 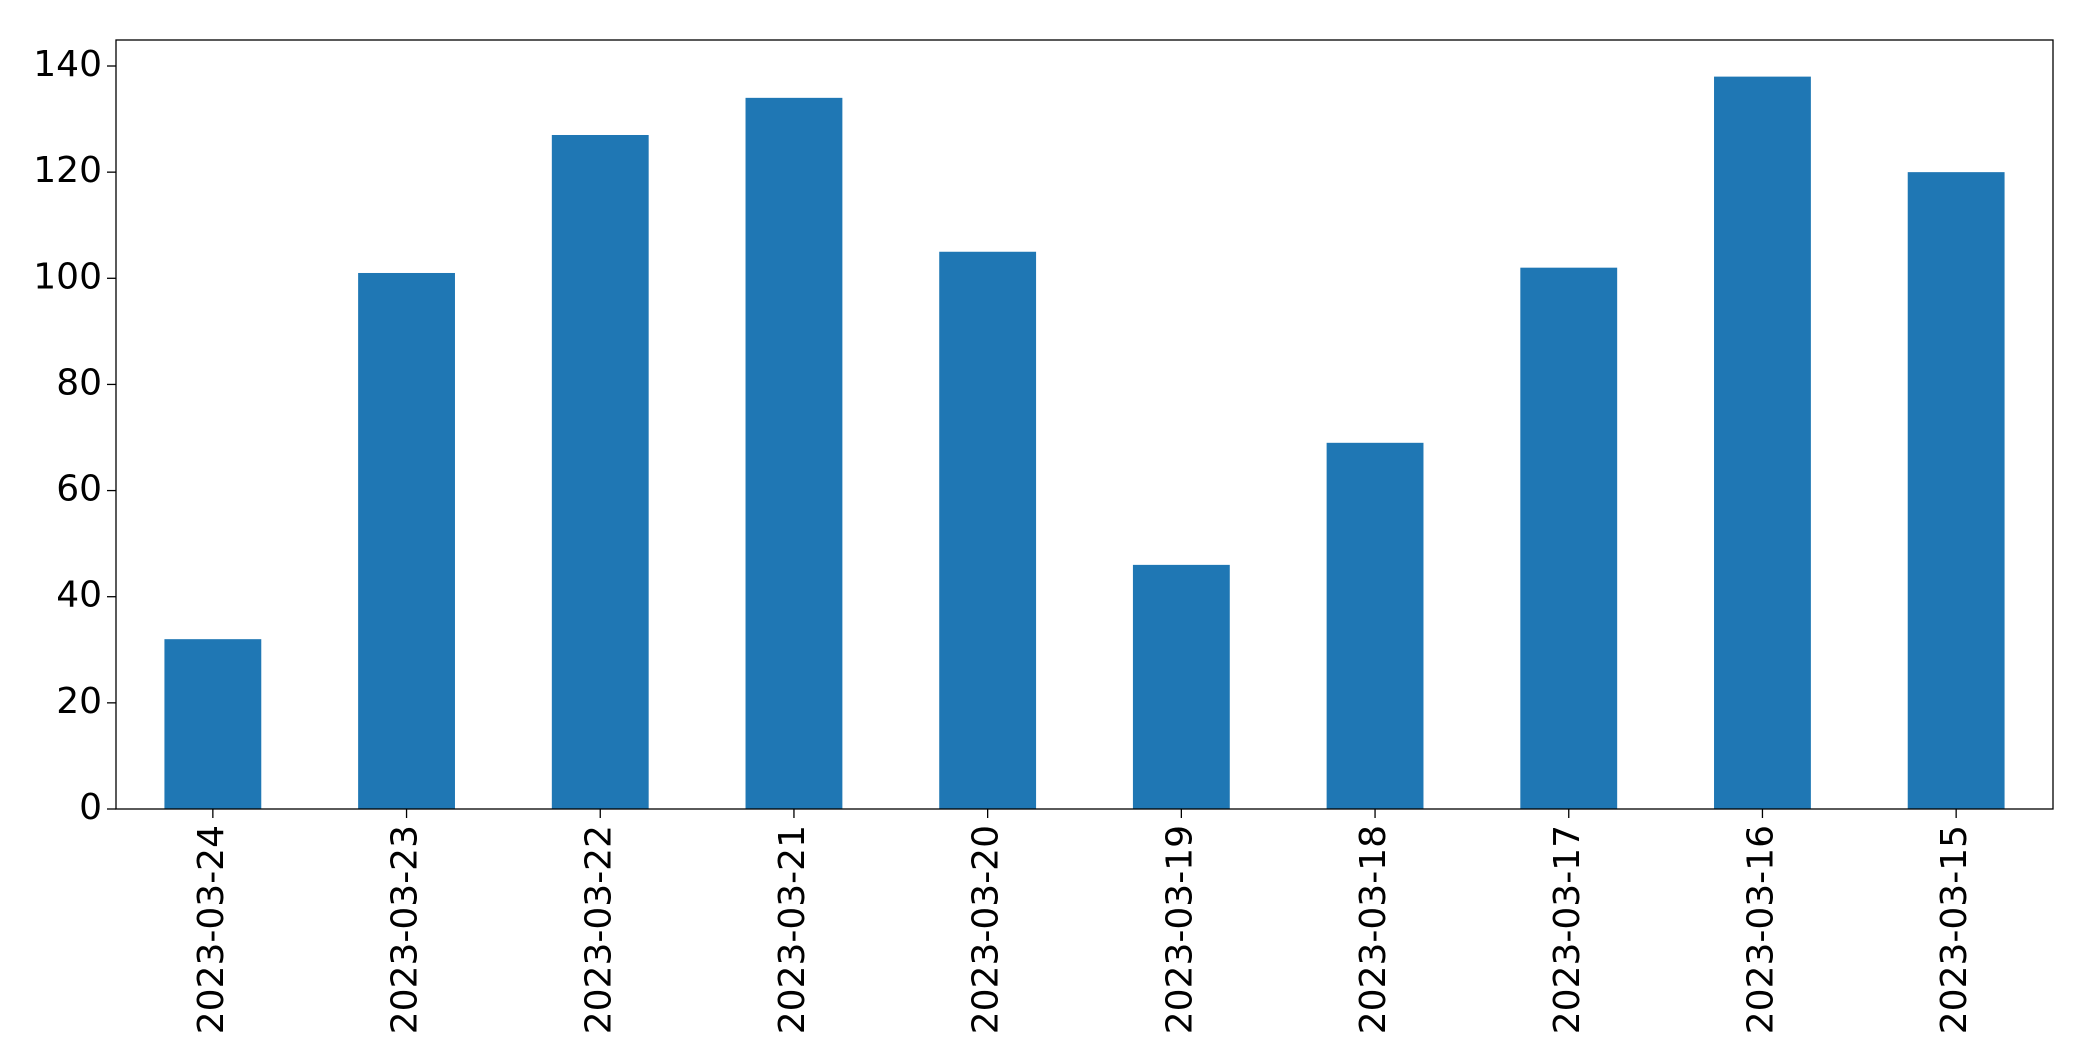 I want to click on x-tick-label: 2023-03-17, so click(x=1567, y=929).